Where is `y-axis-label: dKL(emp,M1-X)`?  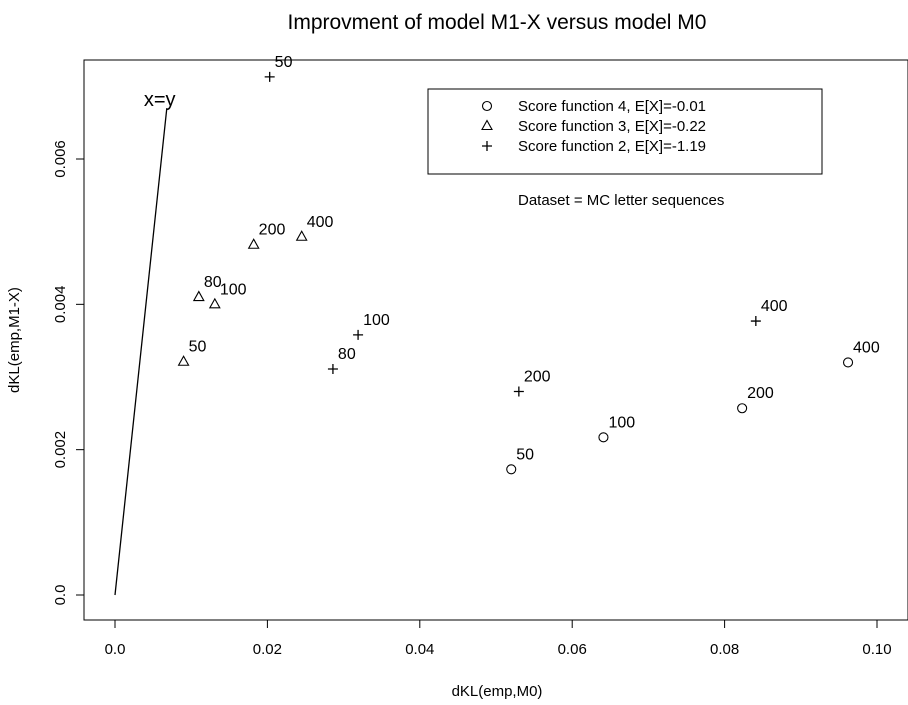
y-axis-label: dKL(emp,M1-X) is located at coordinates (14, 340).